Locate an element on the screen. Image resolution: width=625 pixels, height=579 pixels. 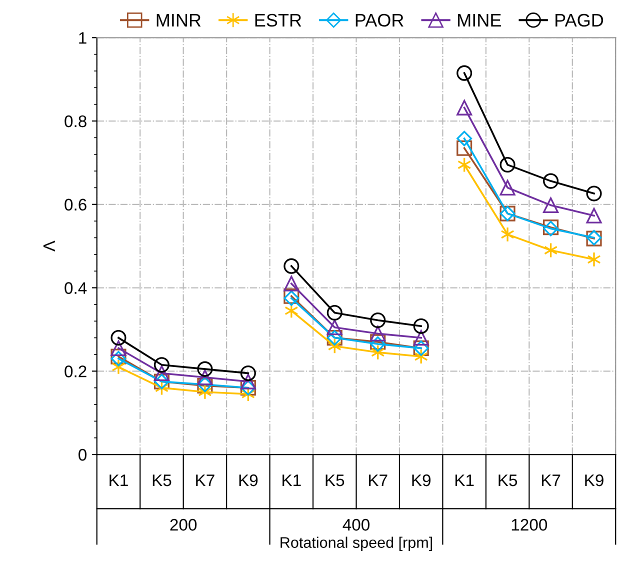
y-tick-label: 0.6 is located at coordinates (75, 204).